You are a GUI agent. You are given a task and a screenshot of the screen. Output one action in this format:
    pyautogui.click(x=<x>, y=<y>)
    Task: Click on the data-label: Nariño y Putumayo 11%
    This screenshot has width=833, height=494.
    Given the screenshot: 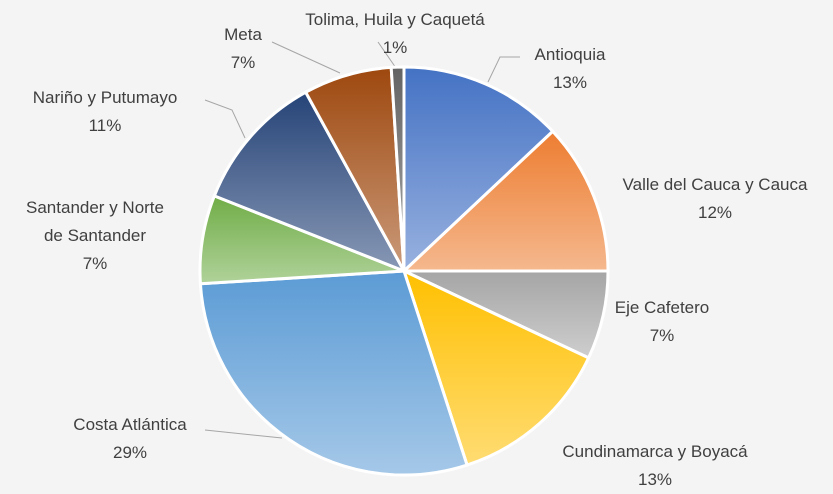 What is the action you would take?
    pyautogui.click(x=105, y=112)
    